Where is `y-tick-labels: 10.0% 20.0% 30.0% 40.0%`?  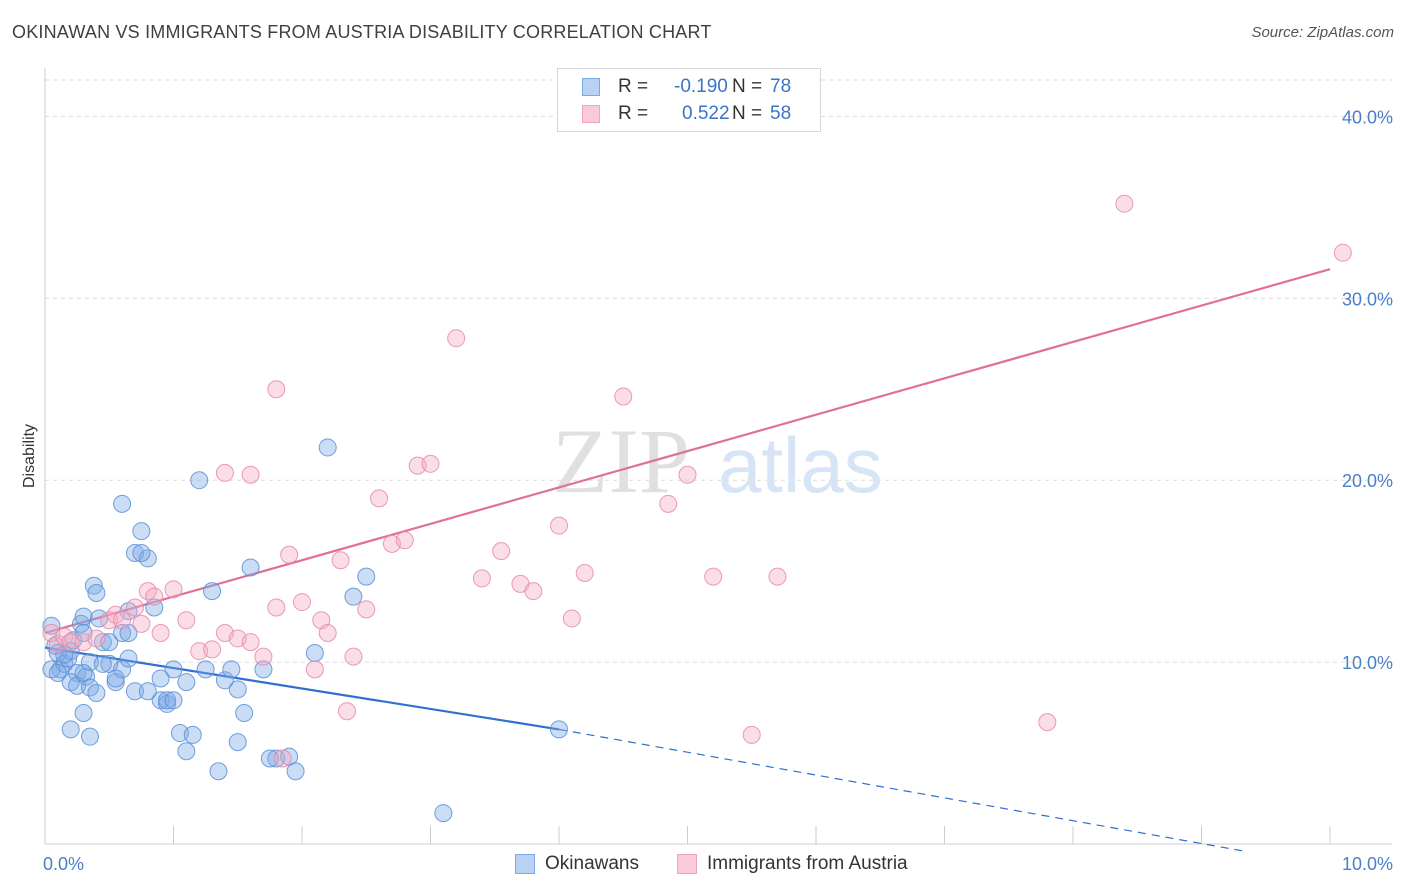 y-tick-labels: 10.0% 20.0% 30.0% 40.0% is located at coordinates (1367, 390).